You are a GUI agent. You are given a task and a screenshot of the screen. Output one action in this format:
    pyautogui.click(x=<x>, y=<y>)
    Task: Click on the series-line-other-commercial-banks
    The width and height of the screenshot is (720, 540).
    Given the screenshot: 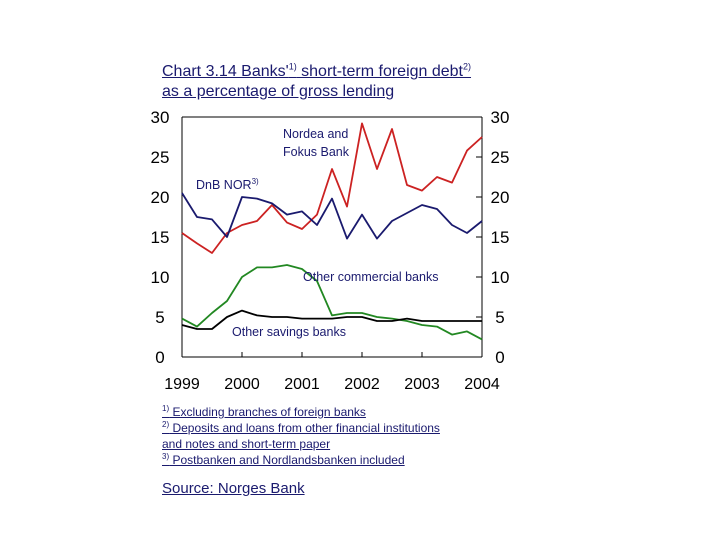 What is the action you would take?
    pyautogui.click(x=332, y=302)
    